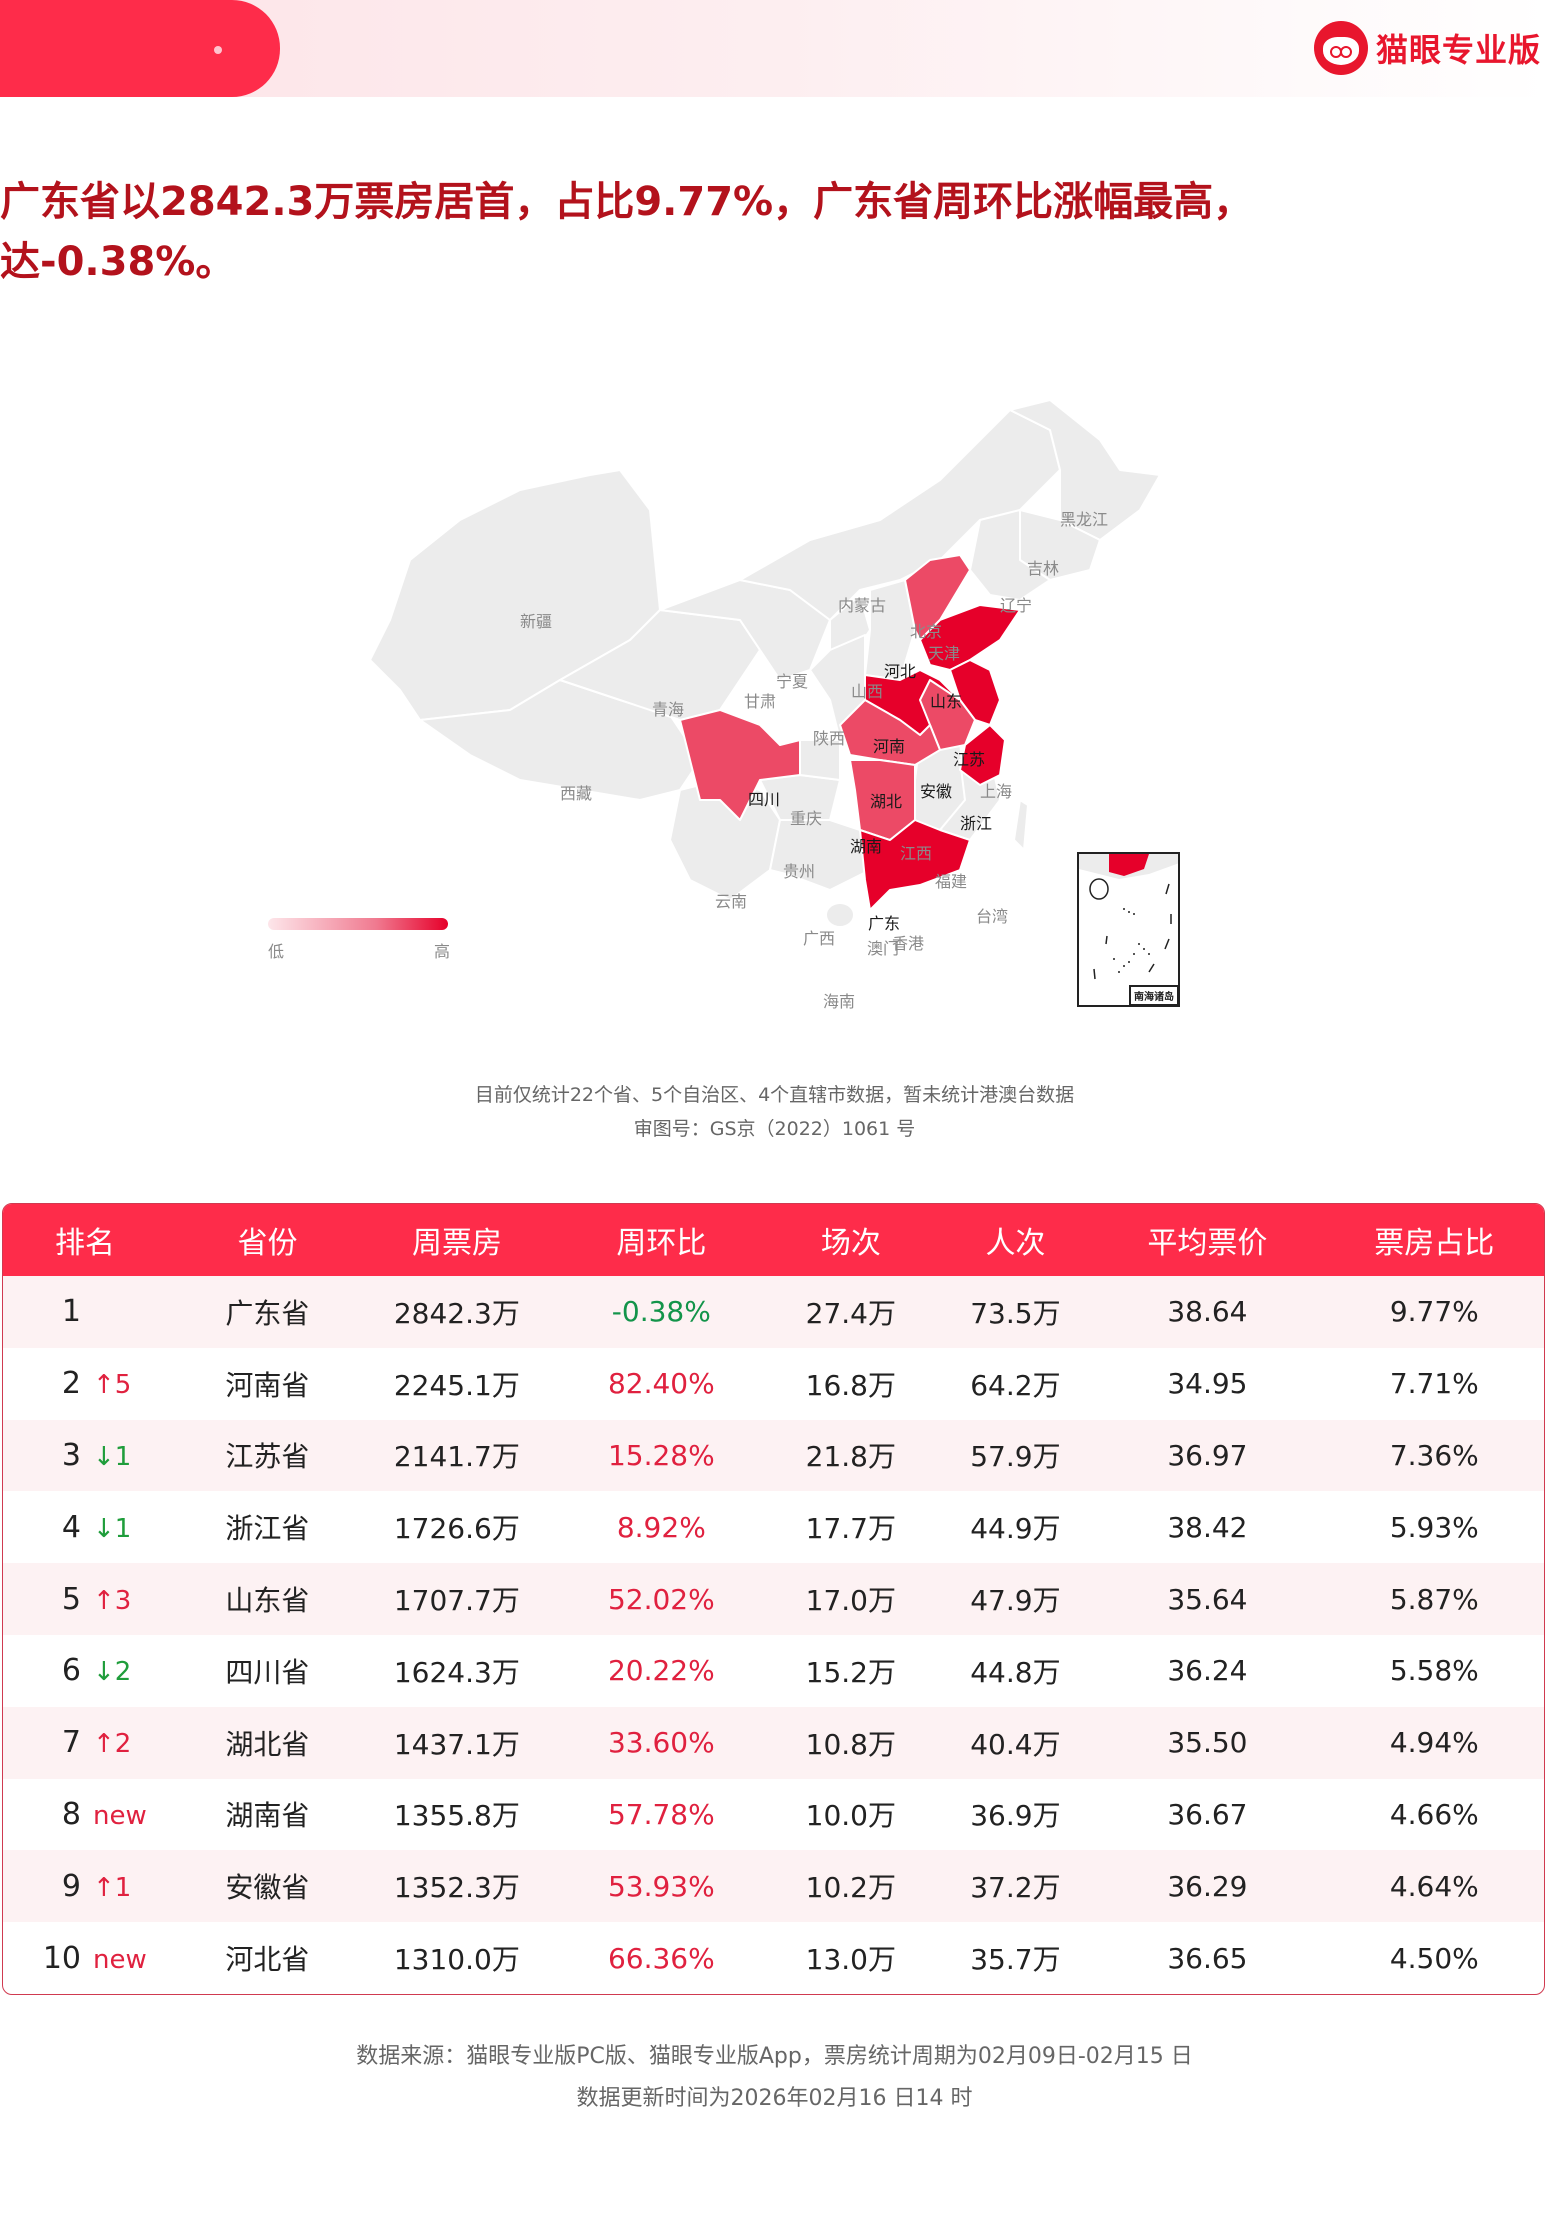  What do you see at coordinates (441, 951) in the screenshot?
I see `legend-high-label: 高` at bounding box center [441, 951].